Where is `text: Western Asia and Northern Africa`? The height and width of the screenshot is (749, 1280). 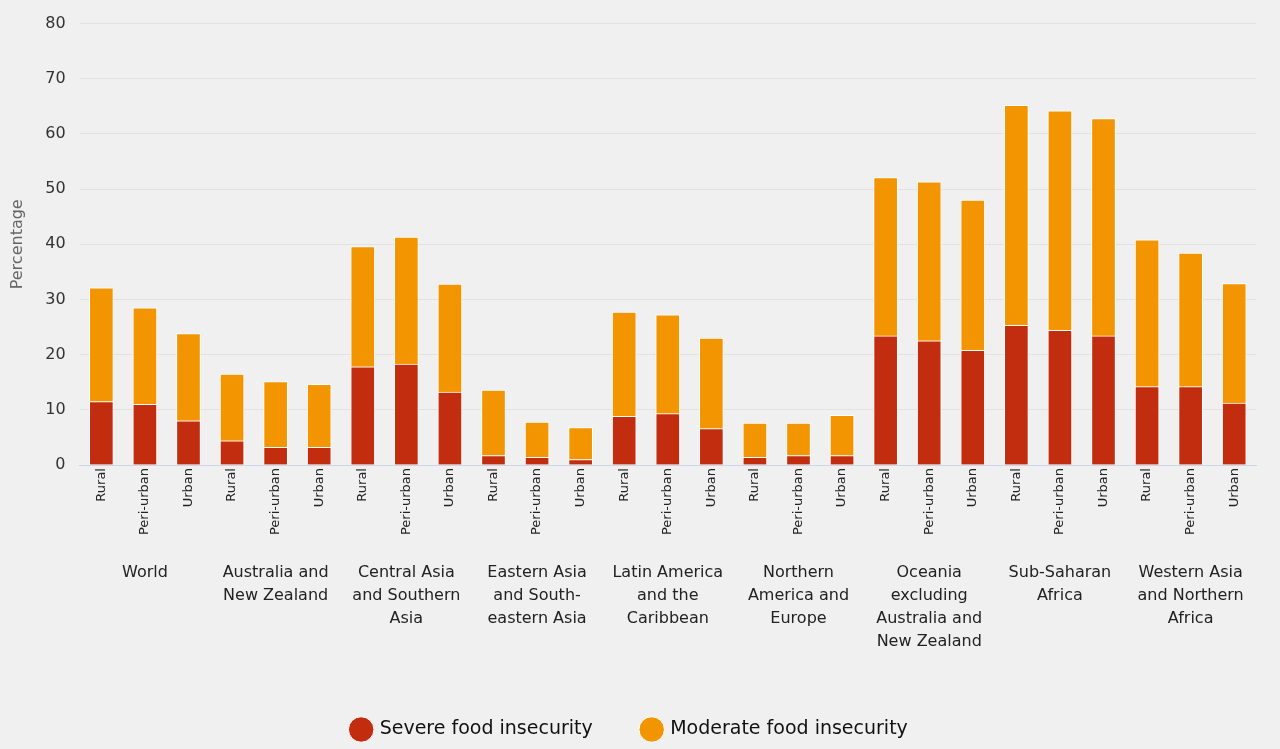
text: Western Asia and Northern Africa is located at coordinates (1190, 595).